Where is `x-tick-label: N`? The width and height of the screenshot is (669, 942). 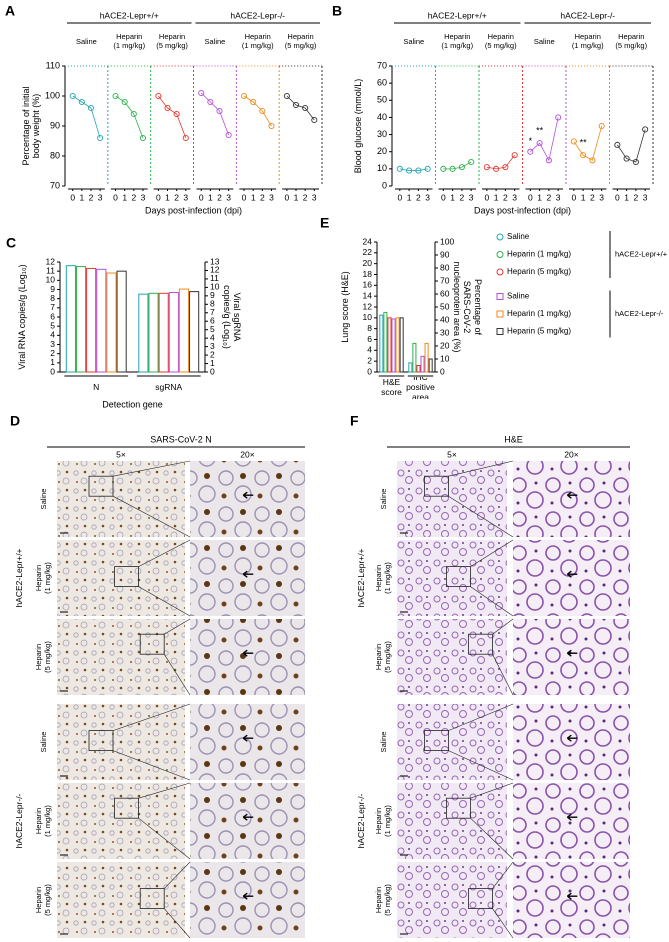
x-tick-label: N is located at coordinates (96, 387).